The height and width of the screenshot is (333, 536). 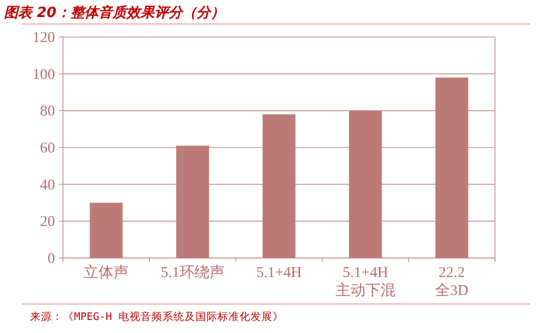 What do you see at coordinates (279, 273) in the screenshot?
I see `x-tick-label: 5.1+4H` at bounding box center [279, 273].